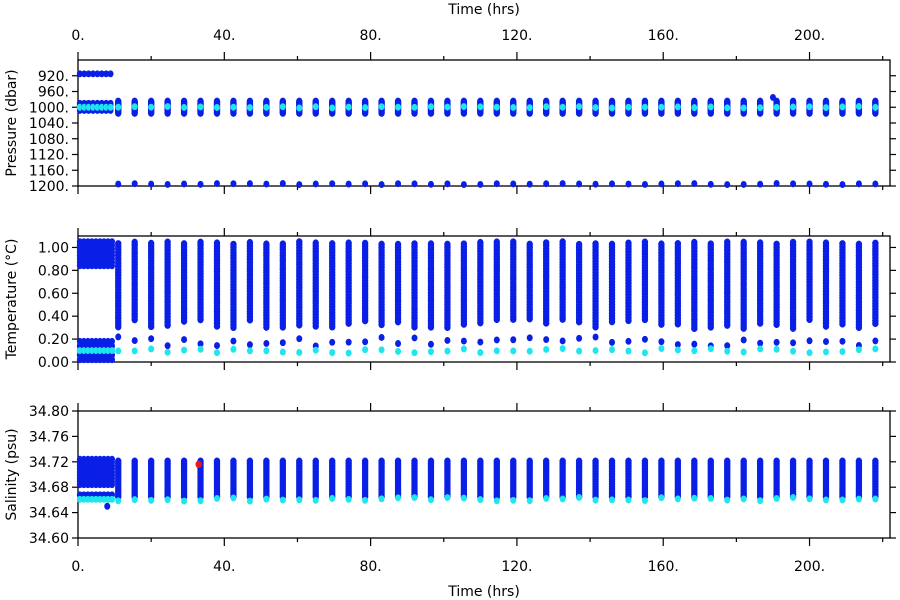 Image resolution: width=900 pixels, height=600 pixels. What do you see at coordinates (53, 93) in the screenshot?
I see `y-tick-label: 960.` at bounding box center [53, 93].